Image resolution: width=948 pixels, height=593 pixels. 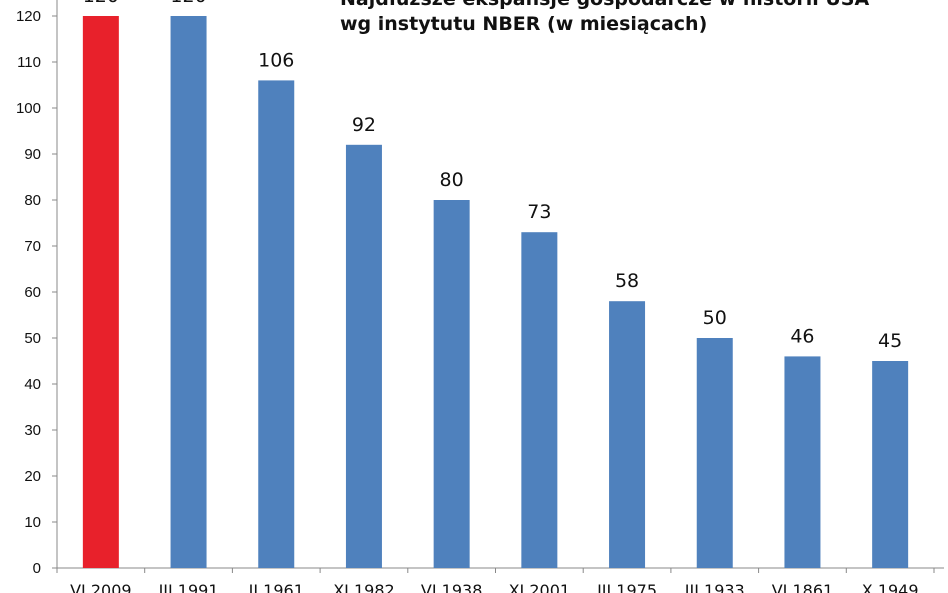 I want to click on y-tick-label: 10, so click(x=32, y=522).